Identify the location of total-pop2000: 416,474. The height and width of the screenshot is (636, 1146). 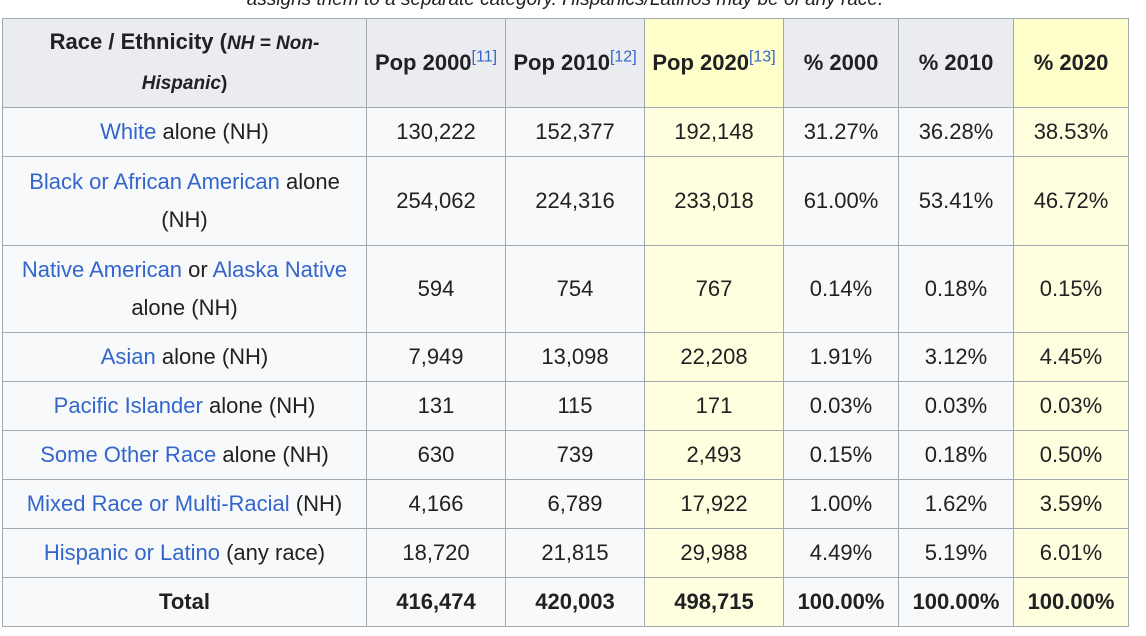
(436, 602).